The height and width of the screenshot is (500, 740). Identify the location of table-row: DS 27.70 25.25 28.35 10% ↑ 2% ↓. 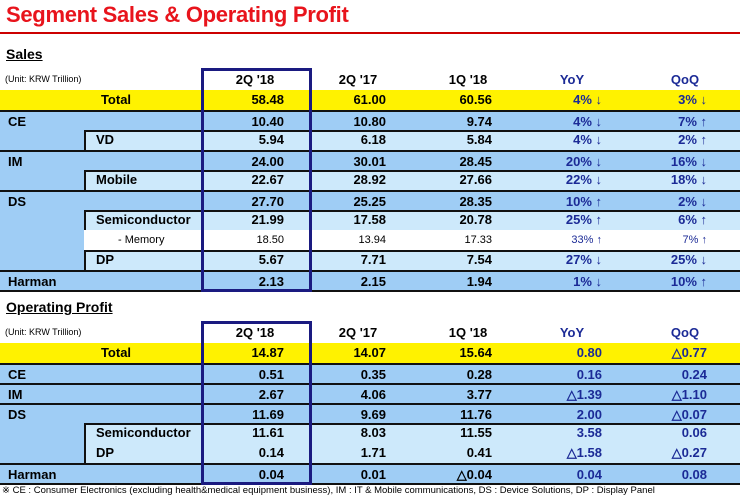
(370, 201).